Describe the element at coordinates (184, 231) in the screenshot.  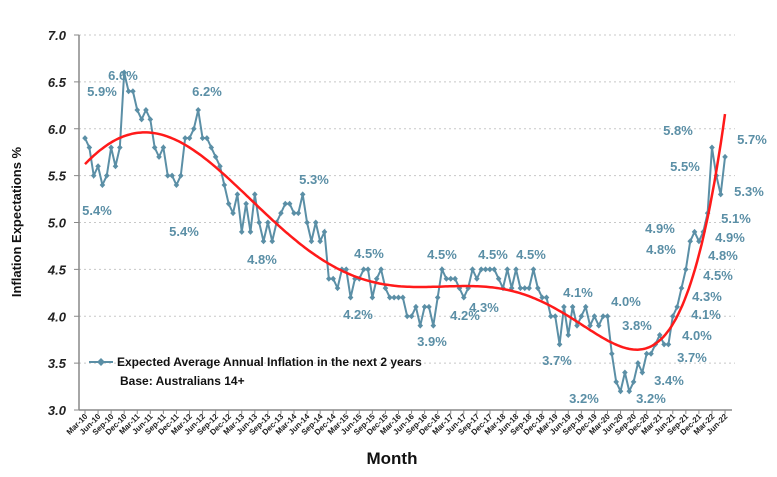
I see `data-label-Feb-12: 5.4%` at that location.